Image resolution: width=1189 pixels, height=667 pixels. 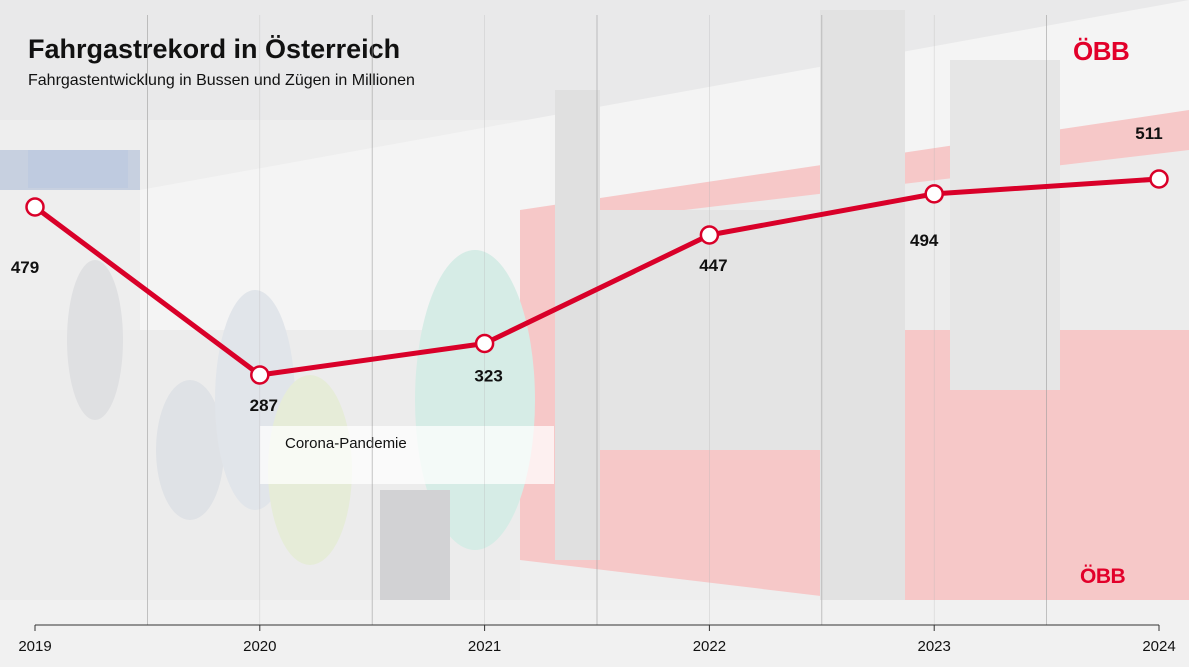 I want to click on data-label: 479, so click(x=25, y=267).